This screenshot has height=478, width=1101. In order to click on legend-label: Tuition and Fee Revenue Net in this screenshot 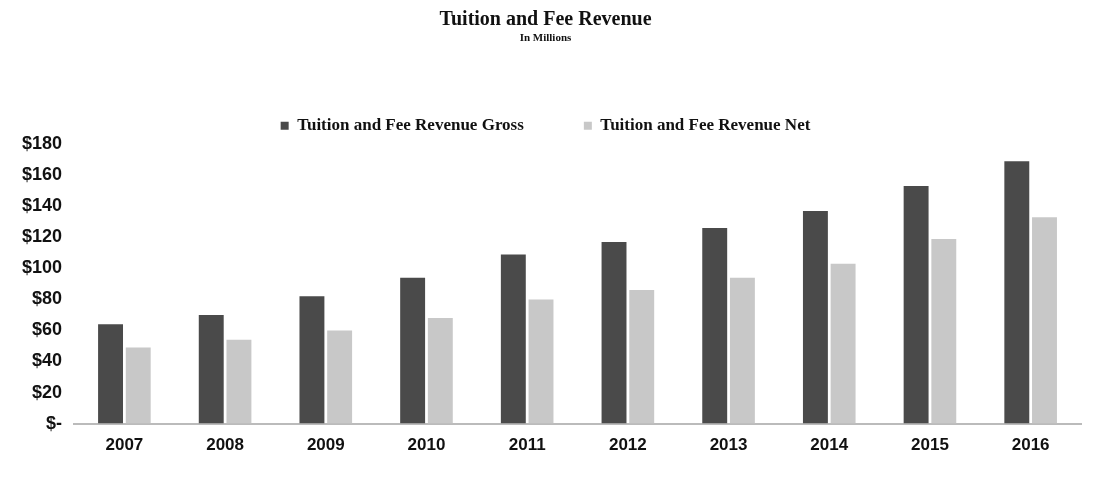, I will do `click(705, 125)`.